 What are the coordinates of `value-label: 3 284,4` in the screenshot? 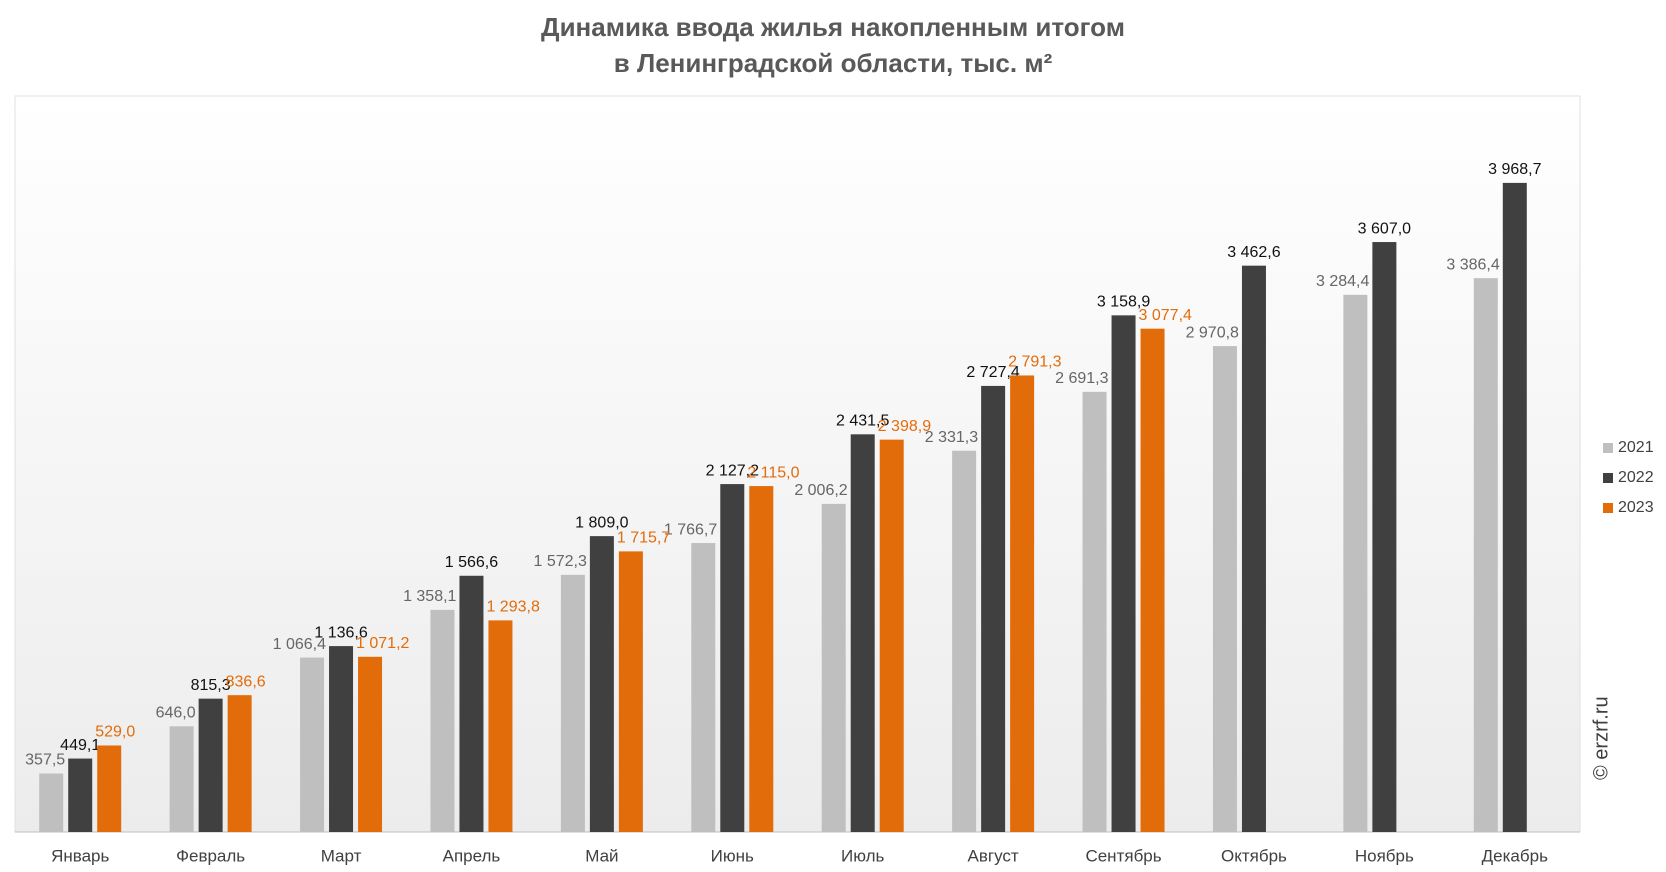 It's located at (1342, 281).